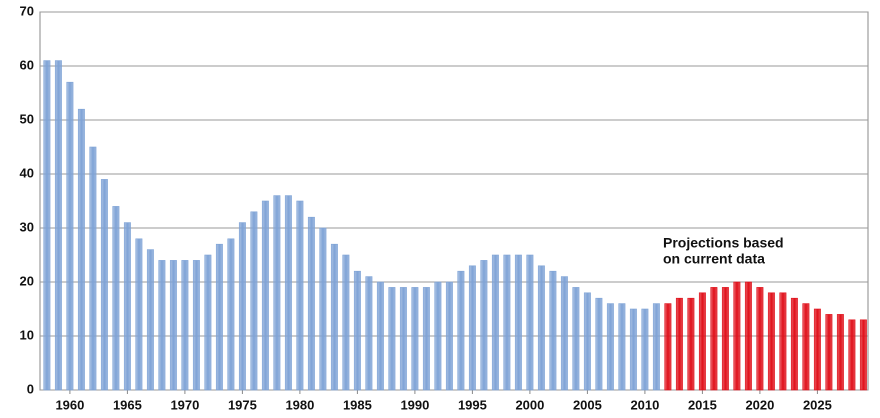 This screenshot has height=418, width=880. What do you see at coordinates (759, 404) in the screenshot?
I see `x-tick-label: 2020` at bounding box center [759, 404].